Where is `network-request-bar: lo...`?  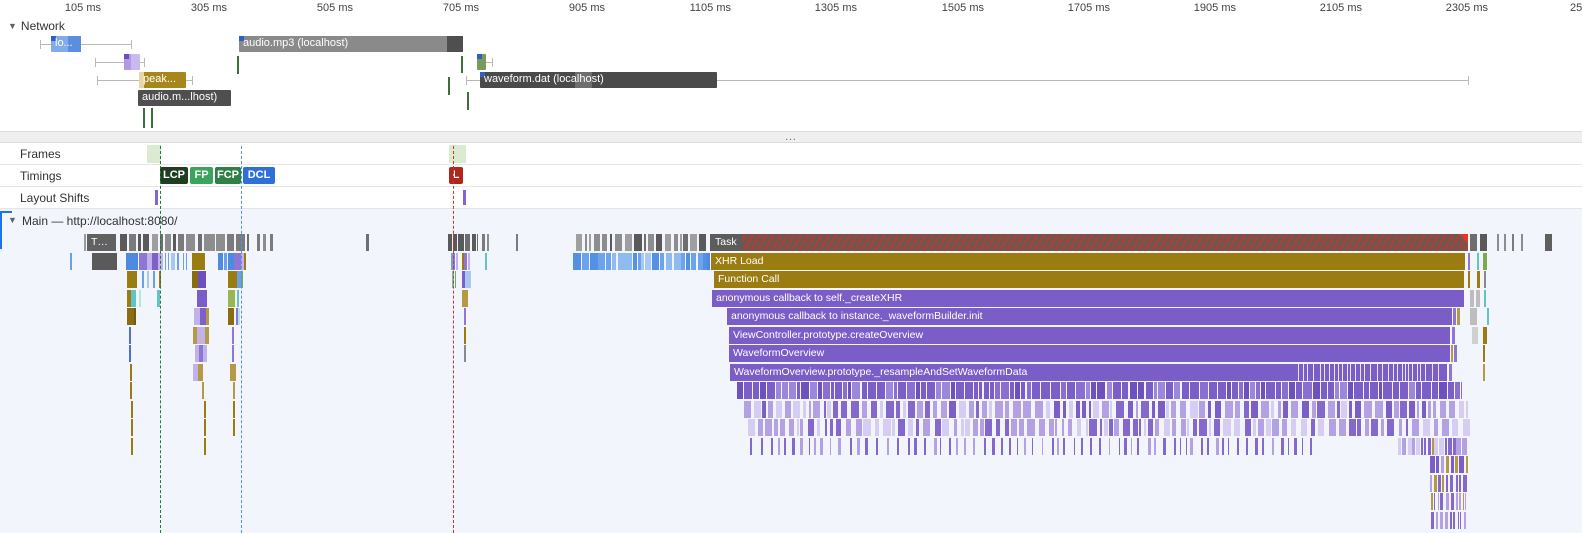
network-request-bar: lo... is located at coordinates (66, 44).